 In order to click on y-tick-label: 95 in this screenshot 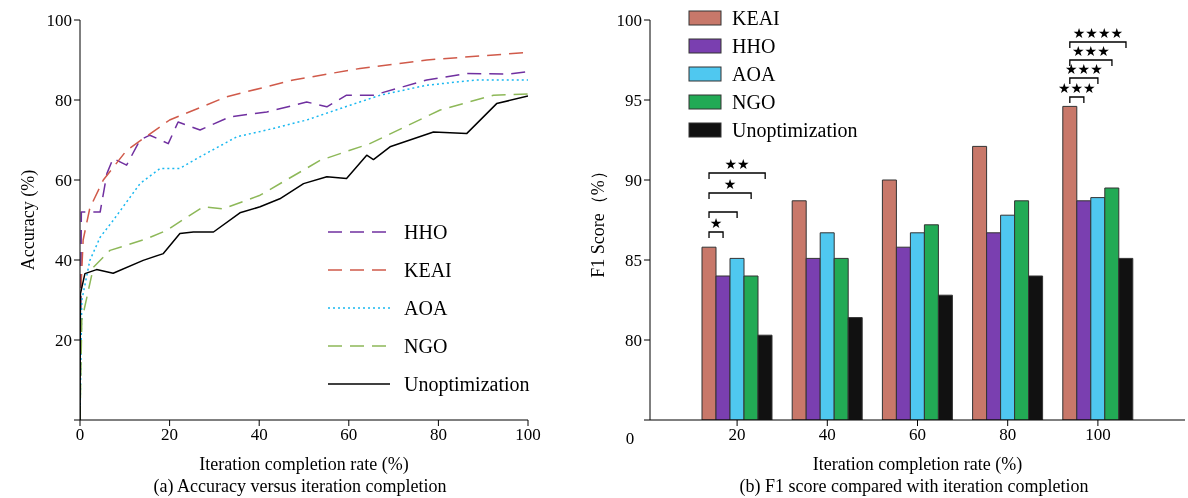, I will do `click(633, 101)`.